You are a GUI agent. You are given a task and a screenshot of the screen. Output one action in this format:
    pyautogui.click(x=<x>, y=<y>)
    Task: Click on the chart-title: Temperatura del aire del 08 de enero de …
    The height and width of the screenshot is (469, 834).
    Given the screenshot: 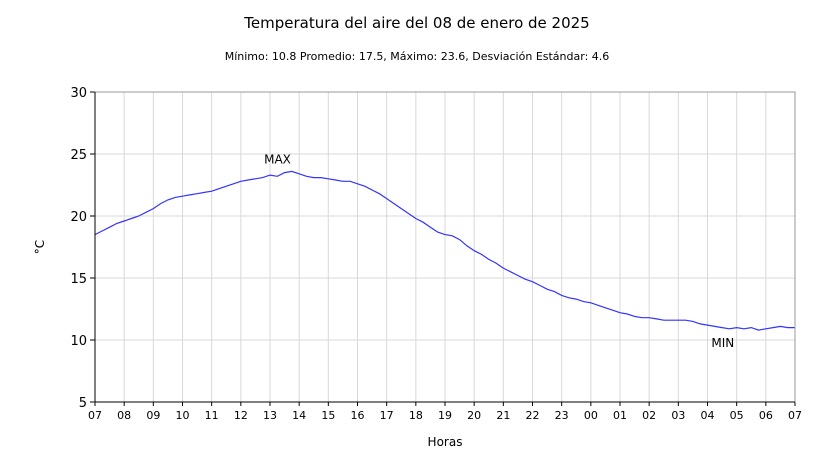 What is the action you would take?
    pyautogui.click(x=417, y=23)
    